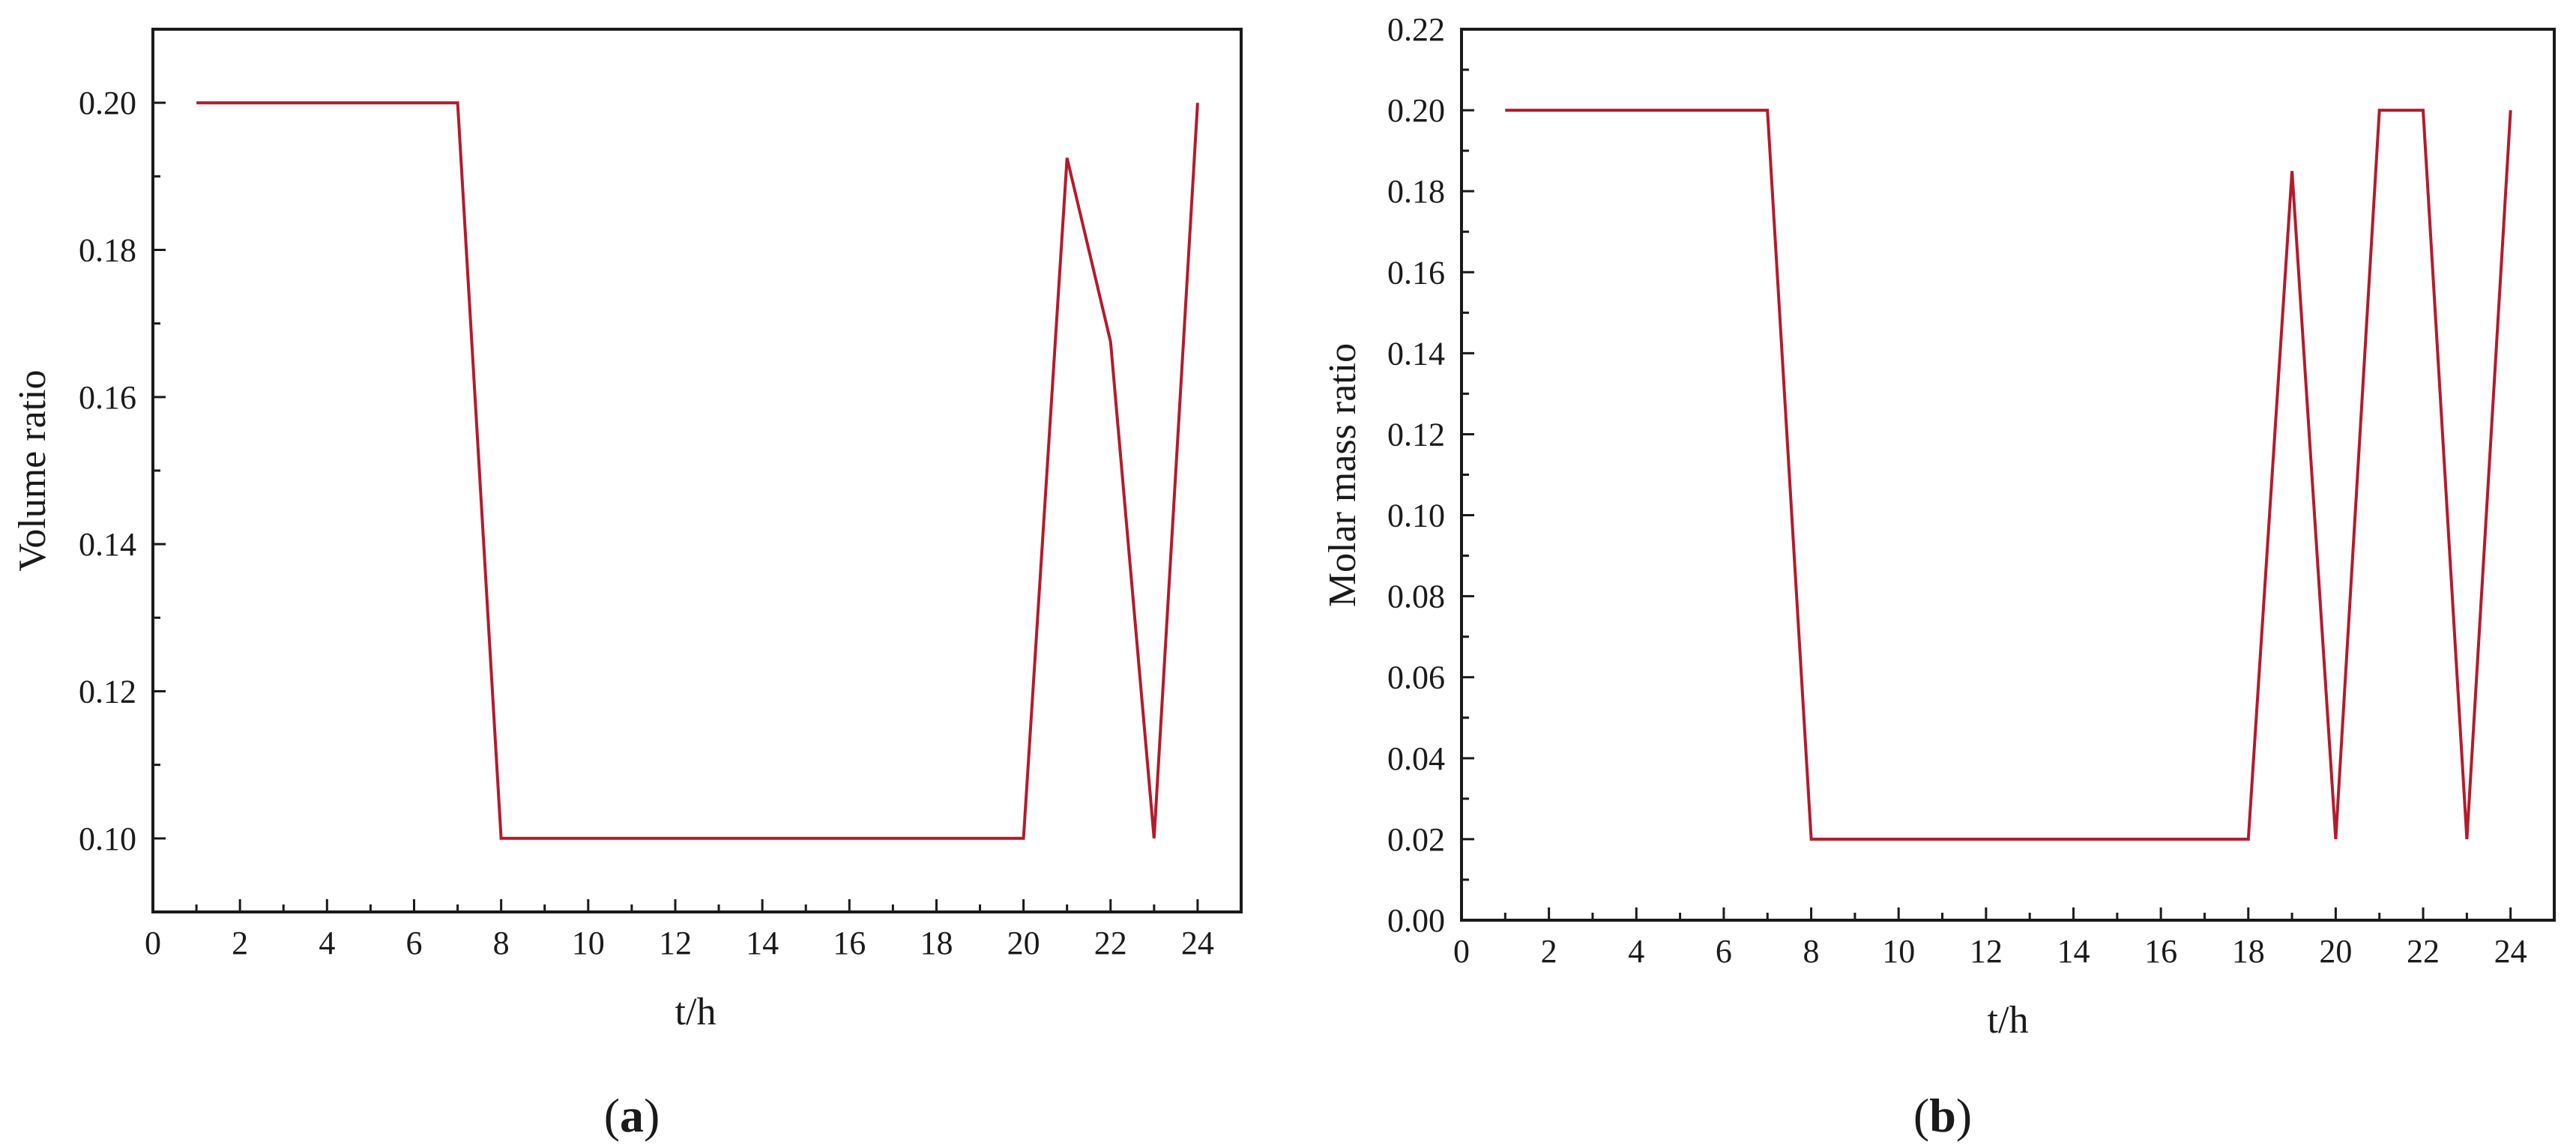  I want to click on y-tick-label-b: 0.14, so click(1416, 353).